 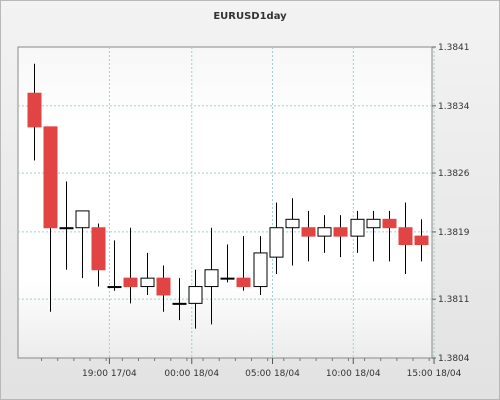 What do you see at coordinates (454, 300) in the screenshot?
I see `y-tick-label: 1.3811` at bounding box center [454, 300].